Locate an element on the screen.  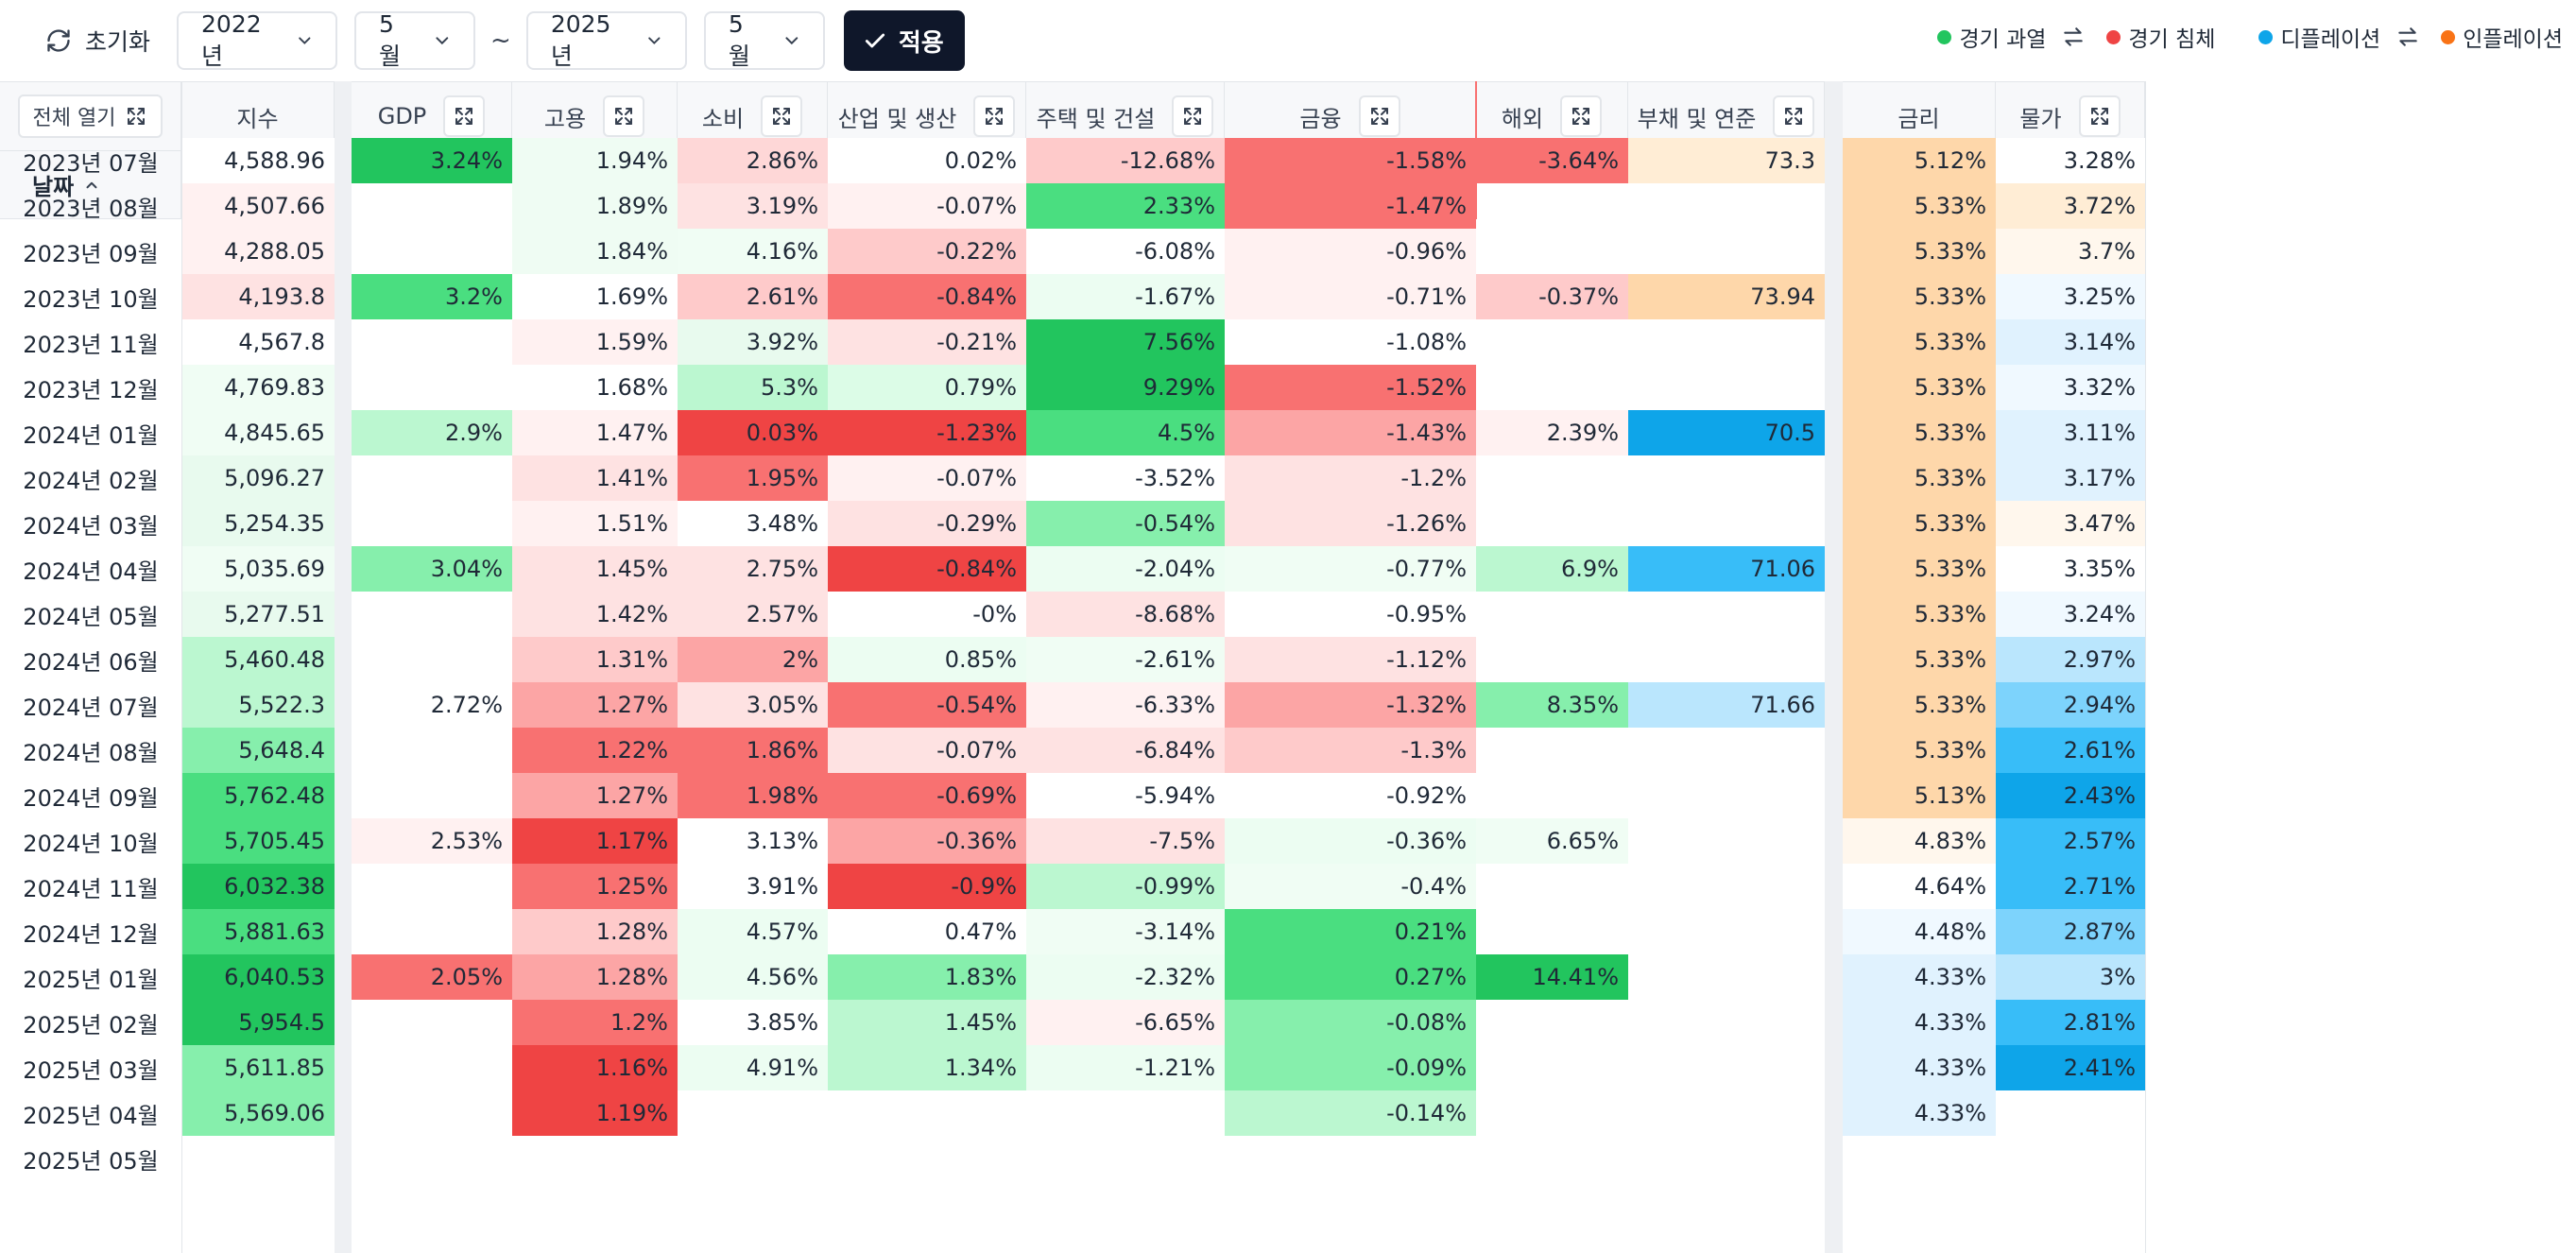
date-cell: 2023년 07월 is located at coordinates (91, 163).